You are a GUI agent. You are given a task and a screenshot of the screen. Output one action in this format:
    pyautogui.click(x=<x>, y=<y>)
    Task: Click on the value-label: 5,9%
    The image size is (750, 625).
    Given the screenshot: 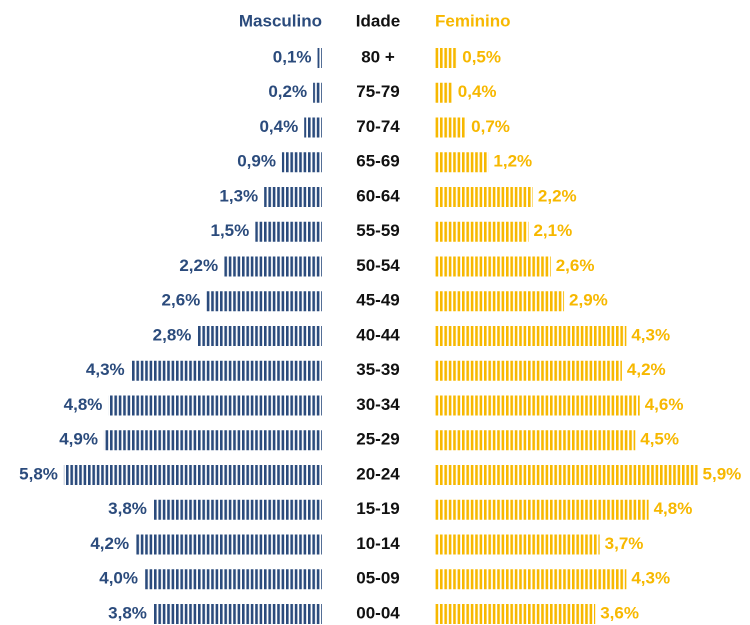 What is the action you would take?
    pyautogui.click(x=722, y=473)
    